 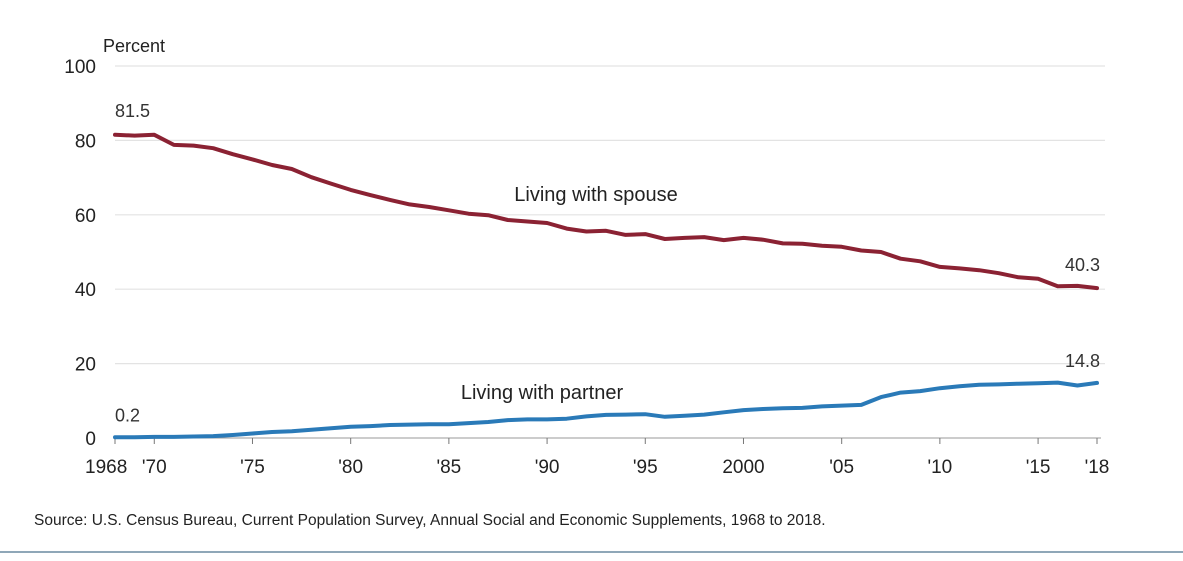 I want to click on y-tick-label-60: 60, so click(x=85, y=216).